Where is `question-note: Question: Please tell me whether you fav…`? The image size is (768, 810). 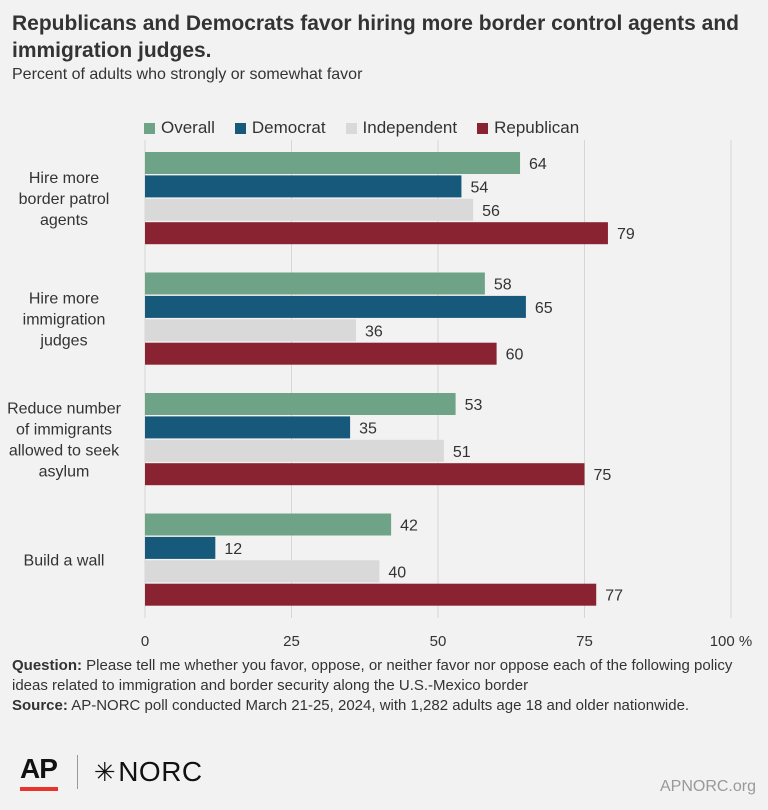
question-note: Question: Please tell me whether you fav… is located at coordinates (384, 676).